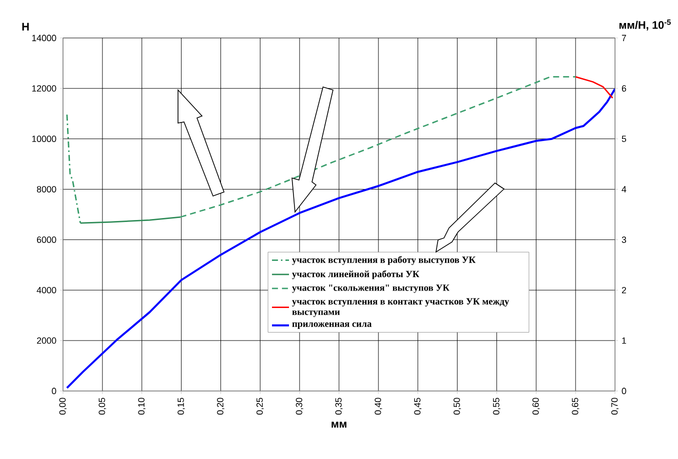 The width and height of the screenshot is (678, 459). What do you see at coordinates (300, 406) in the screenshot?
I see `x-tick-label: 0,30` at bounding box center [300, 406].